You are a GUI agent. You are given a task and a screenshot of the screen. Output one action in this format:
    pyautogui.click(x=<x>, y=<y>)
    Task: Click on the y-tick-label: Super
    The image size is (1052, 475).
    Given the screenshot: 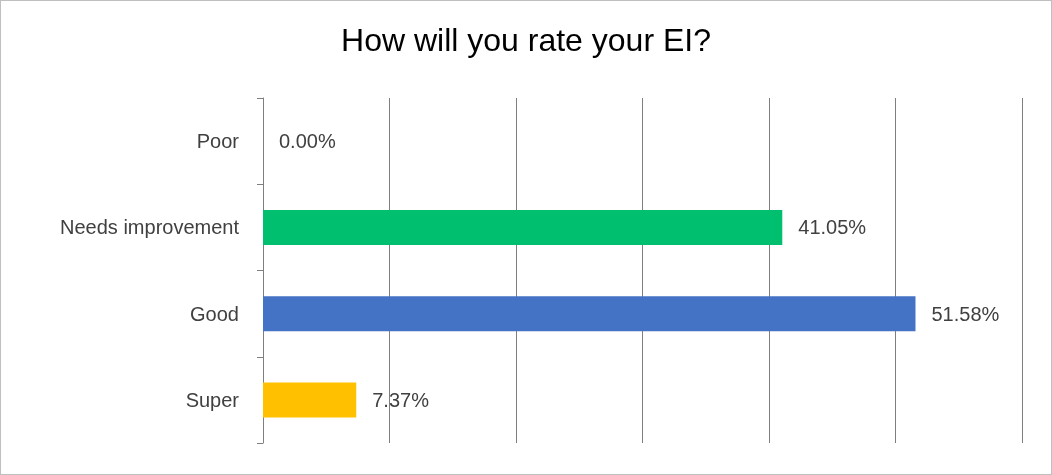 What is the action you would take?
    pyautogui.click(x=212, y=399)
    